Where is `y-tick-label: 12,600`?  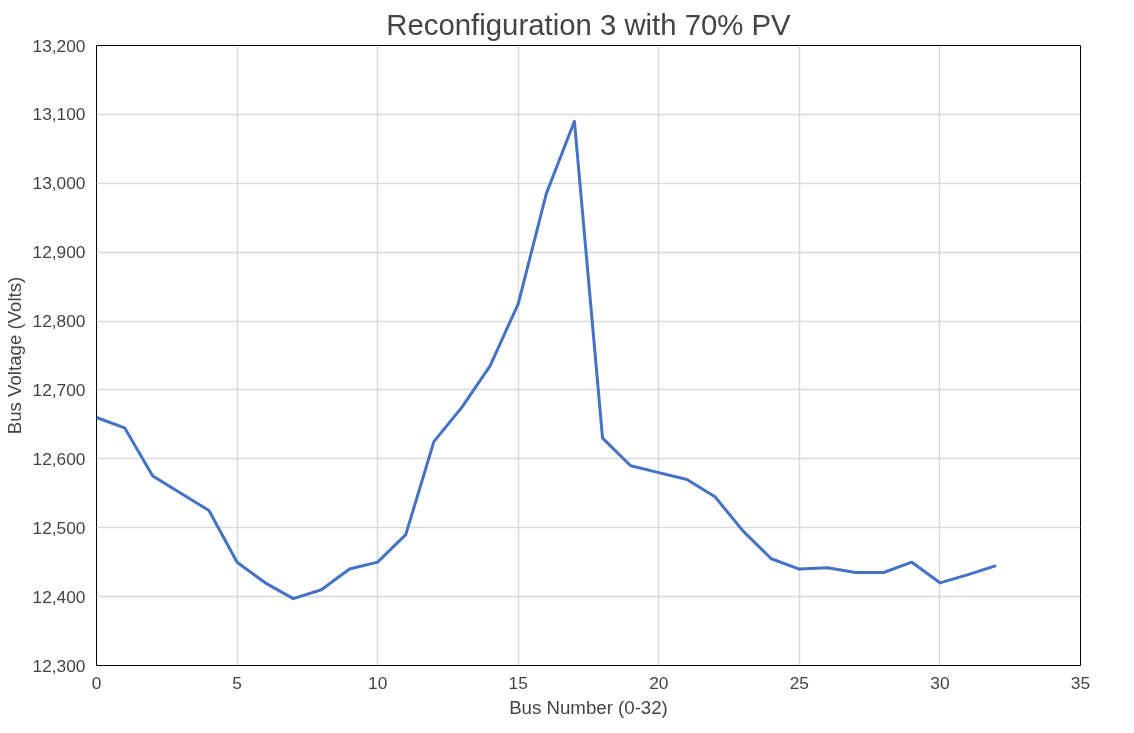
y-tick-label: 12,600 is located at coordinates (59, 458).